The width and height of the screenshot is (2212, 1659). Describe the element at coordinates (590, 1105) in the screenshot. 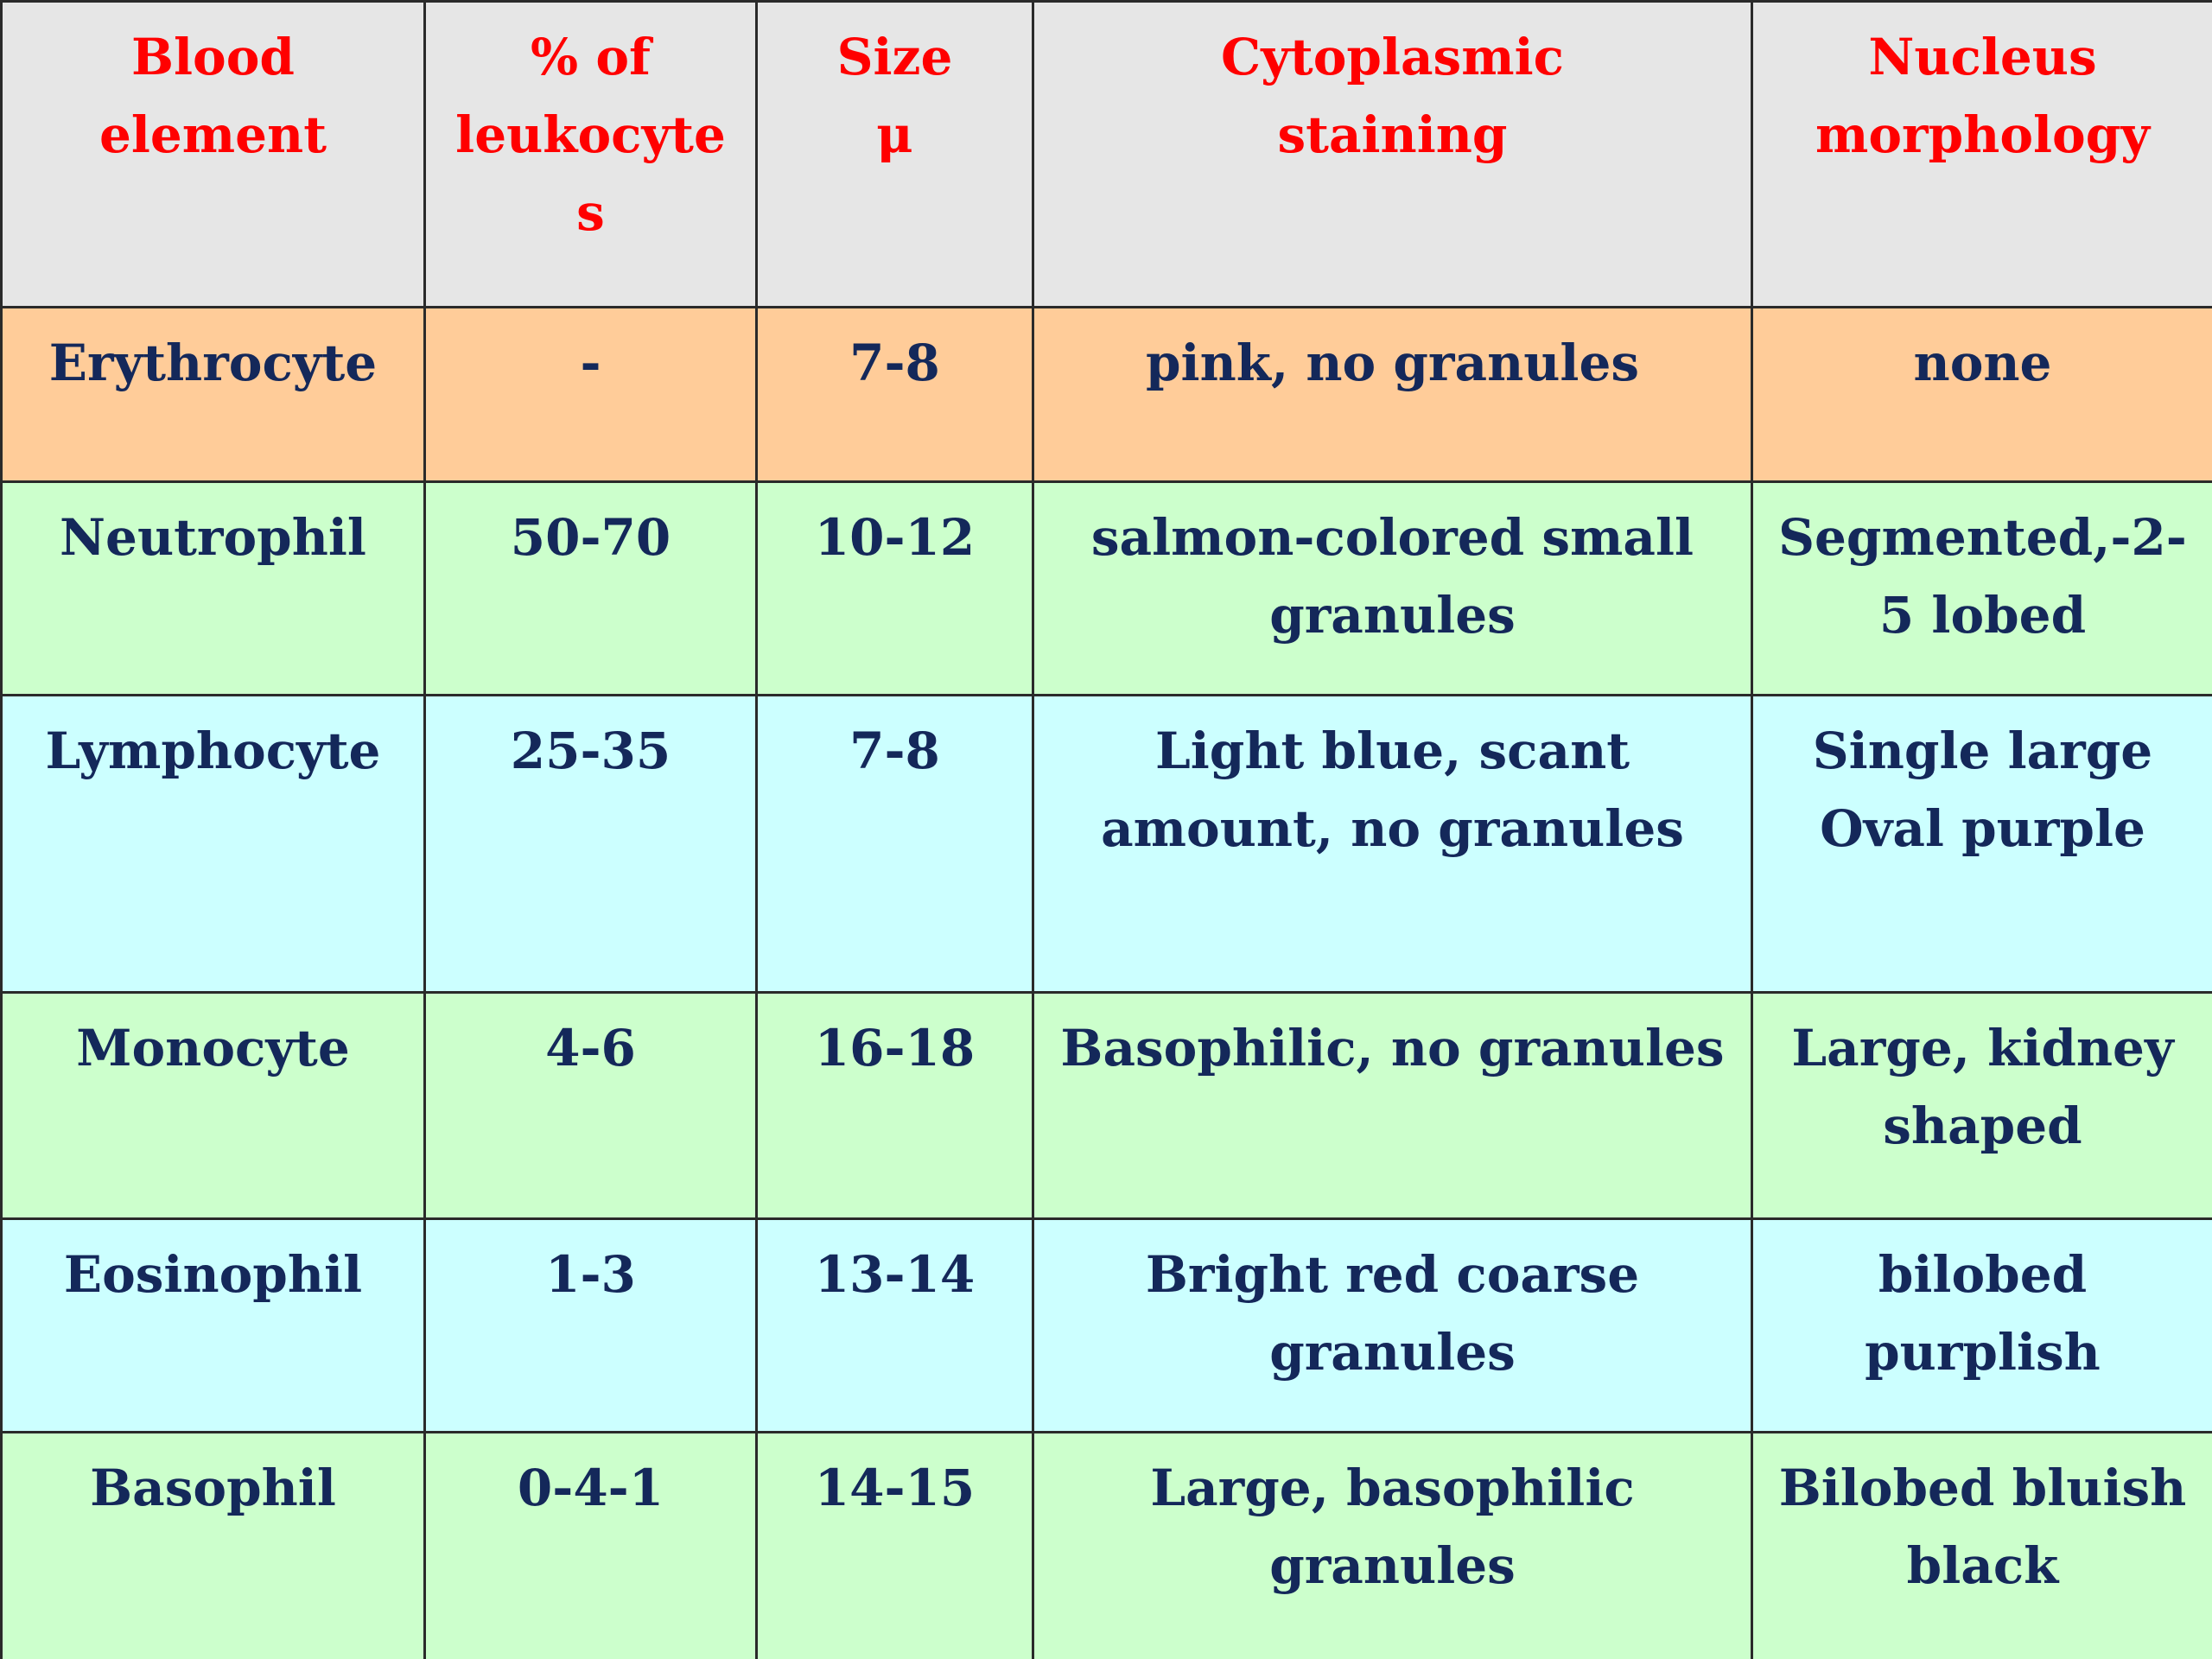

I see `cell-percent-leukocytes: 4-6` at that location.